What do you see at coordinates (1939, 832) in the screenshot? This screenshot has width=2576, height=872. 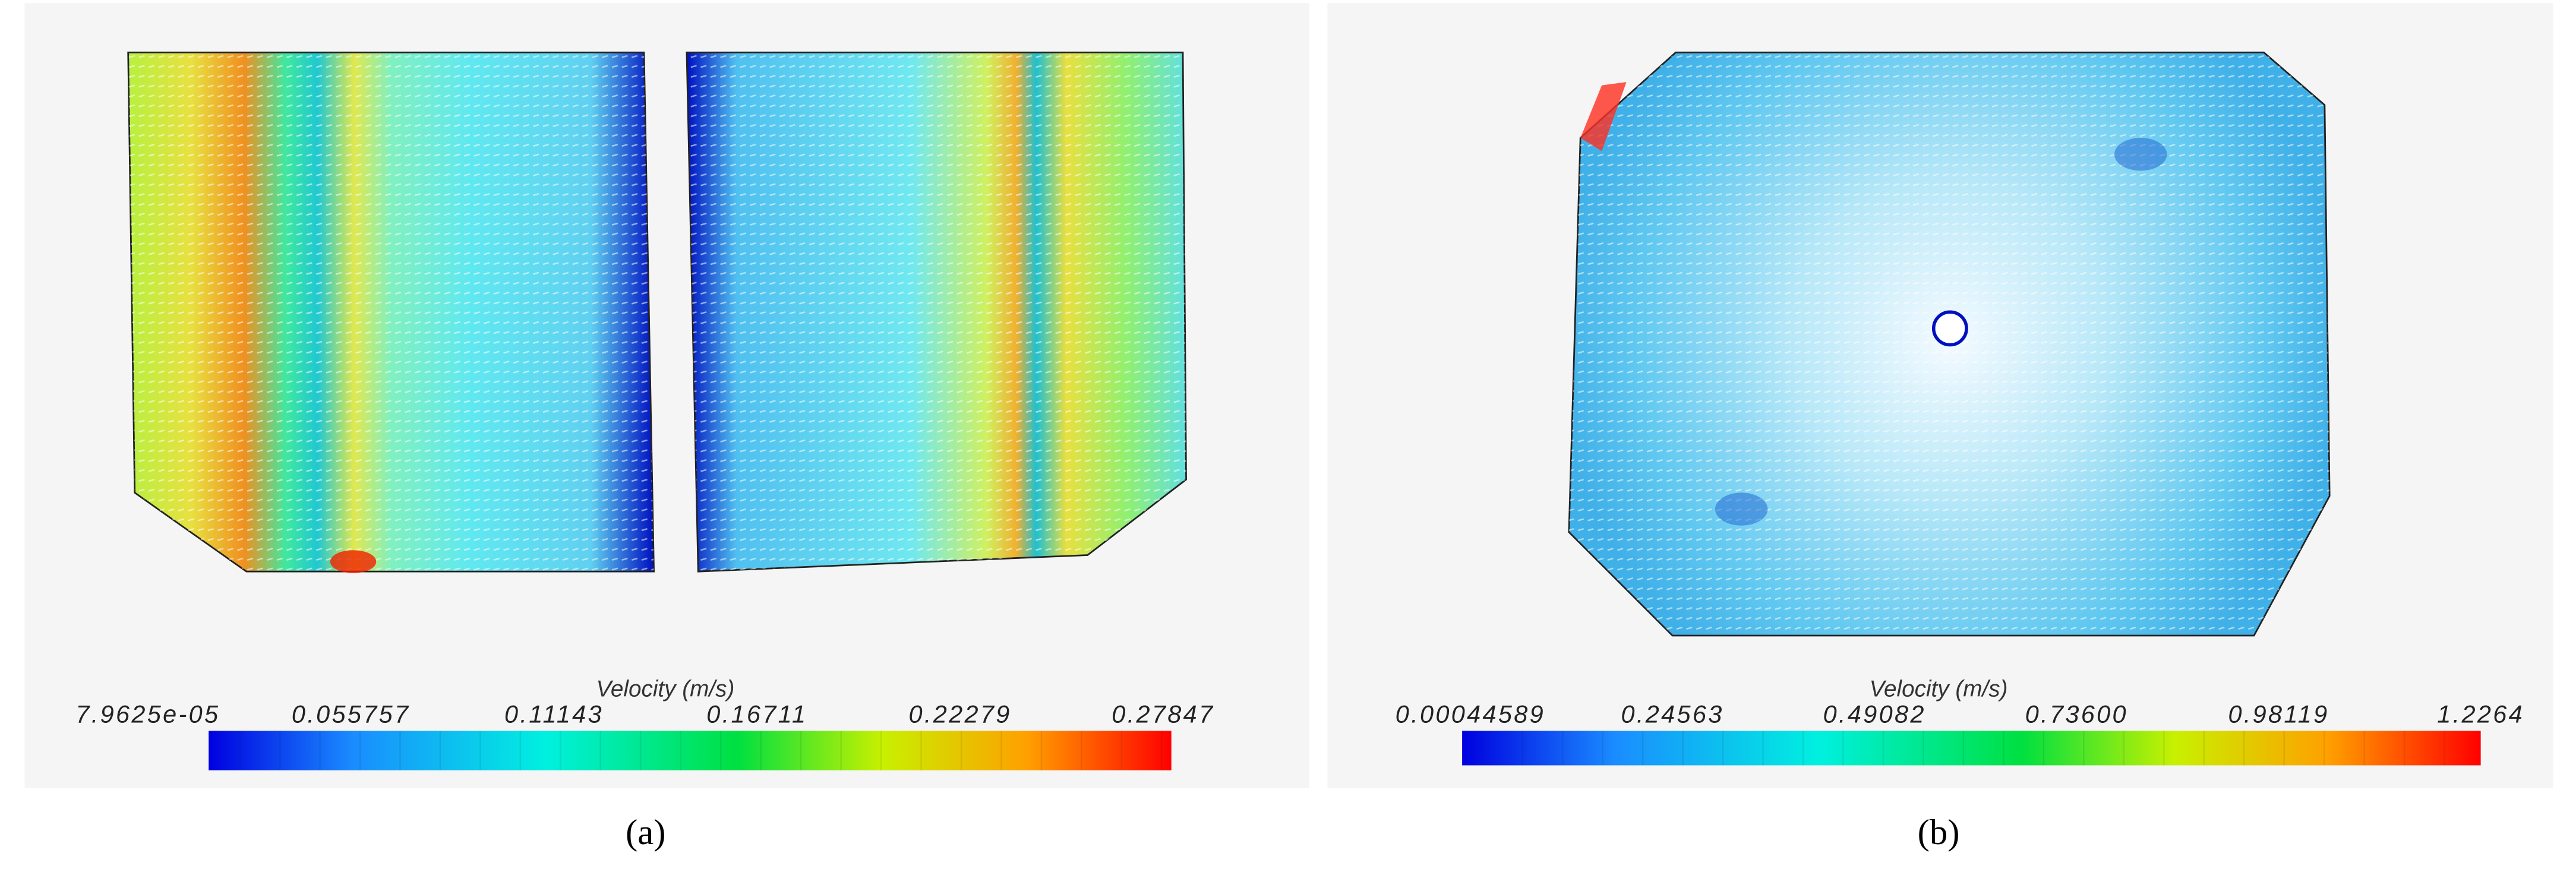 I see `panel-label: (b)` at bounding box center [1939, 832].